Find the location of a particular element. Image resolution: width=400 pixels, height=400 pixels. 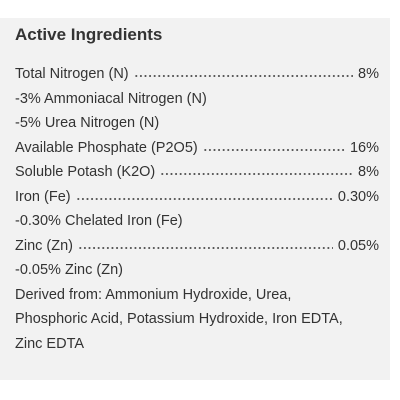

ingredient-label: -3% Ammoniacal Nitrogen (N) is located at coordinates (111, 98).